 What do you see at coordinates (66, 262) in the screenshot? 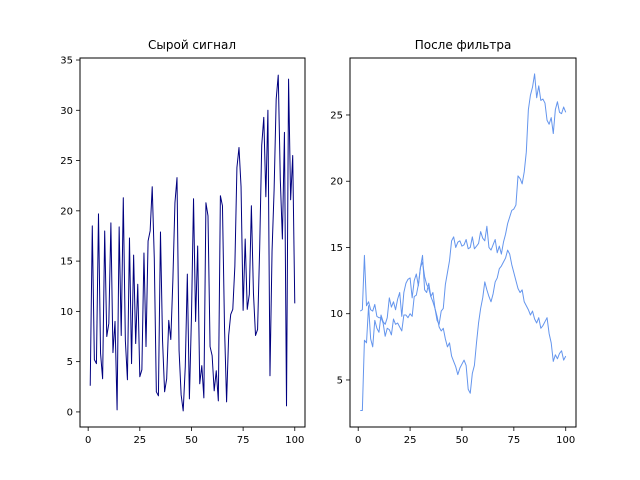
I see `left-y-tick-label: 15` at bounding box center [66, 262].